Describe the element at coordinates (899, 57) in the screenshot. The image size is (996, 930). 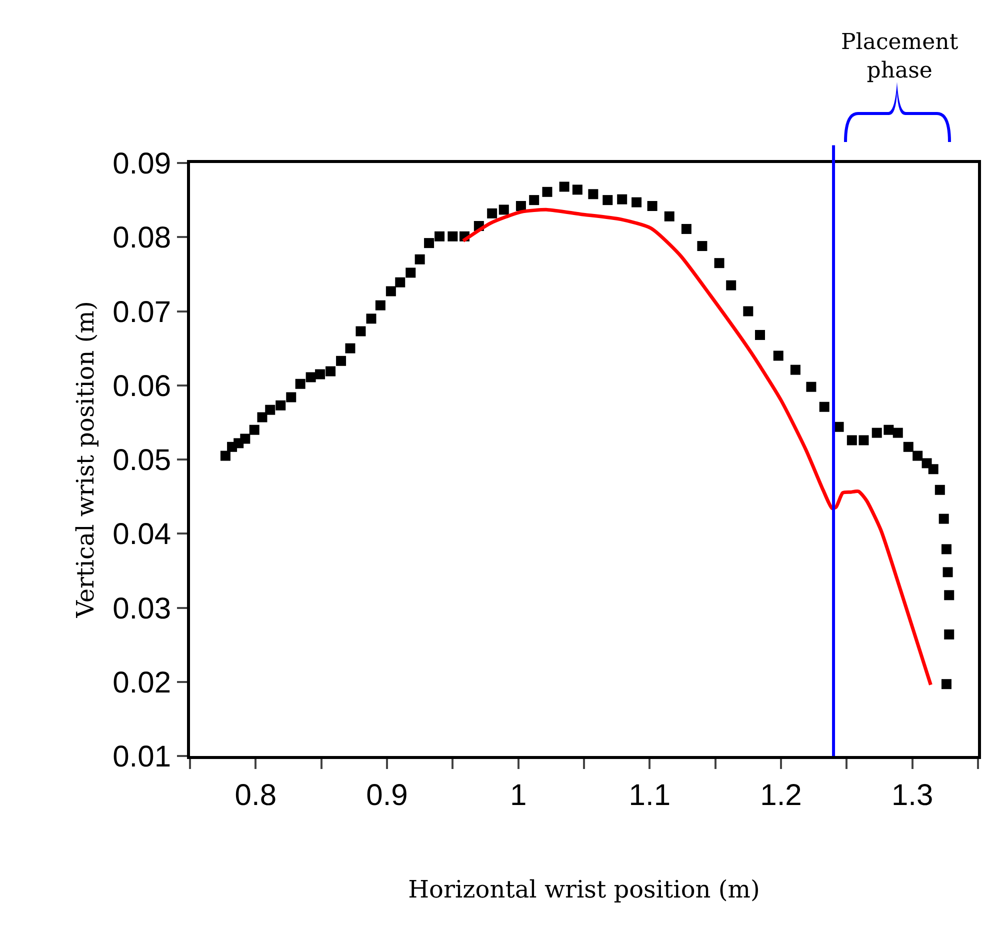
I see `text: Placement phase` at that location.